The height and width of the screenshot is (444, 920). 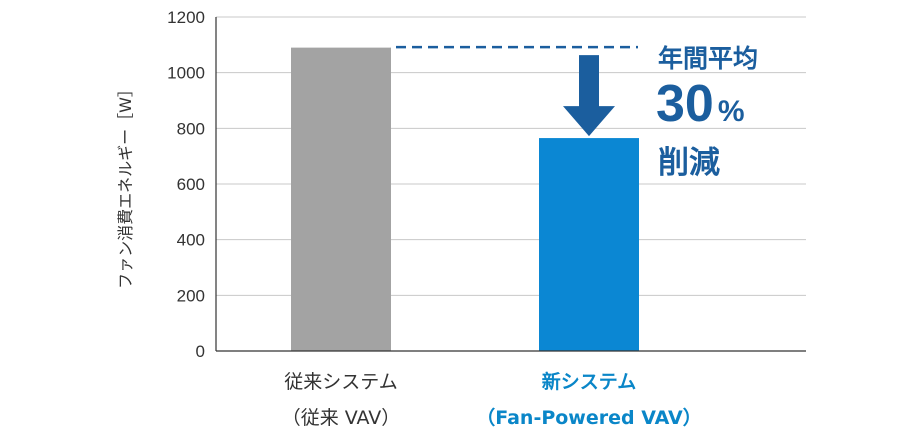 What do you see at coordinates (186, 73) in the screenshot?
I see `y-tick-label: 1000` at bounding box center [186, 73].